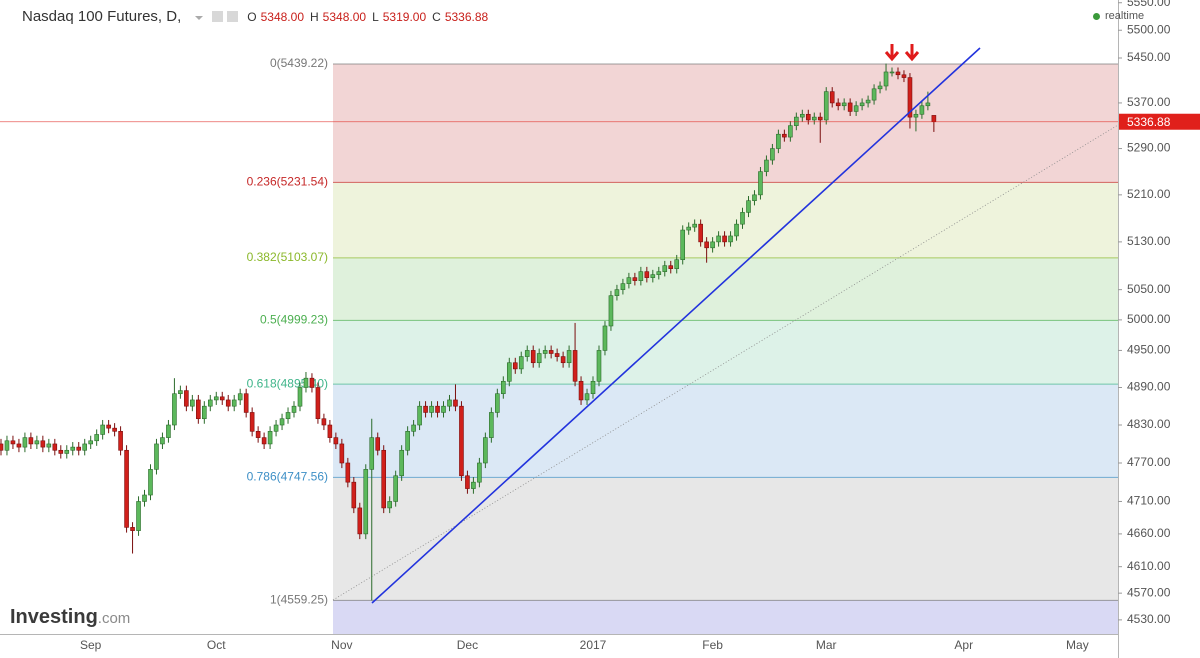  I want to click on status: realtime, so click(1118, 16).